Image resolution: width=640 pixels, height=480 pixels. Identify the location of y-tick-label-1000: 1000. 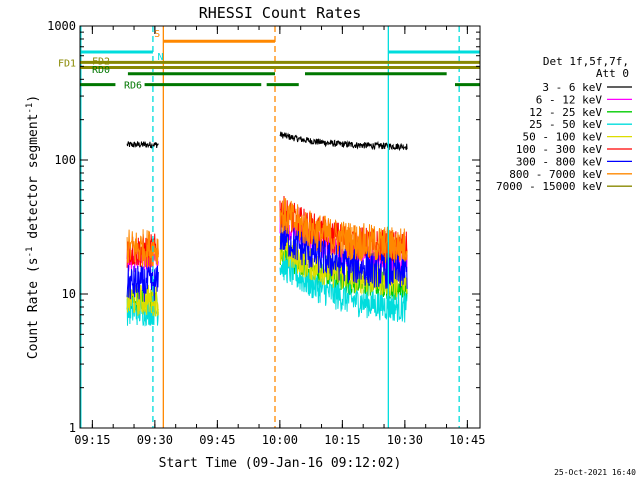
(61, 26).